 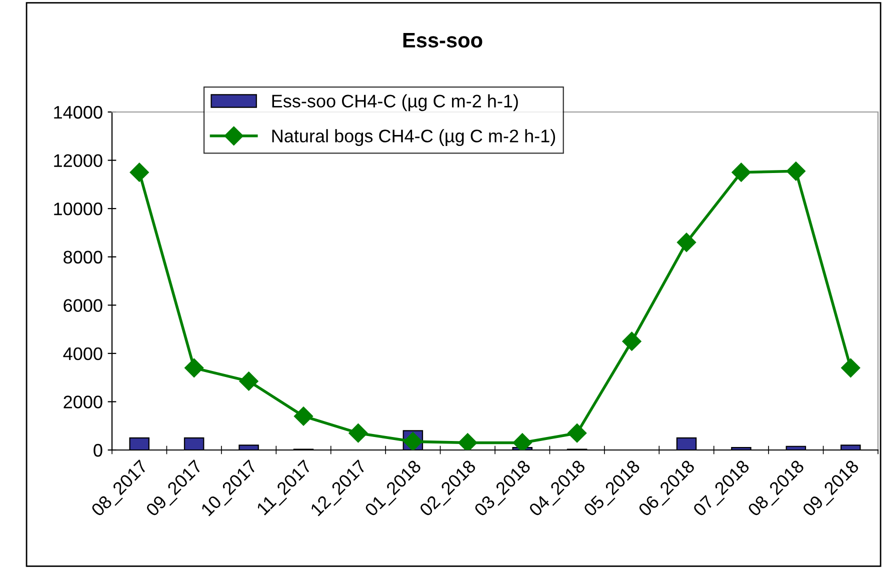 What do you see at coordinates (83, 257) in the screenshot?
I see `y-tick-label: 8000` at bounding box center [83, 257].